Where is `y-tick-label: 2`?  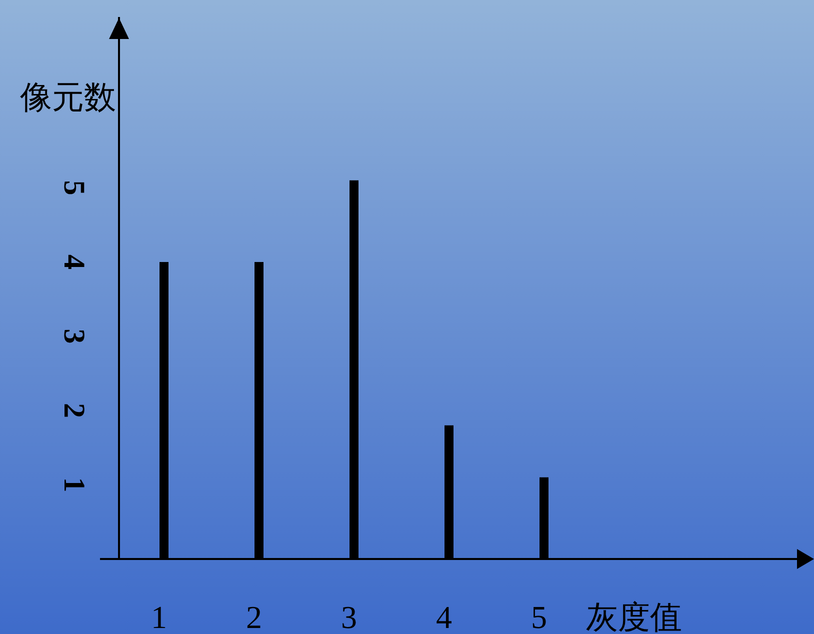 y-tick-label: 2 is located at coordinates (74, 410).